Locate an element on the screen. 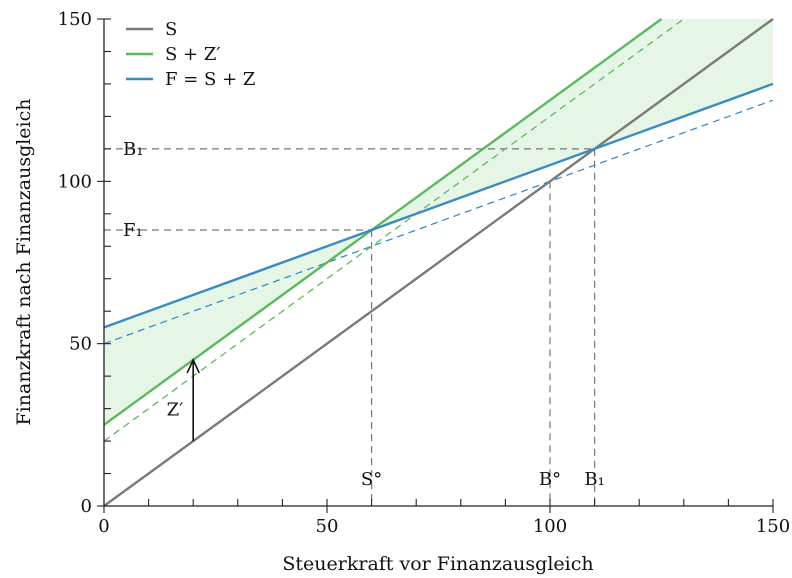  y-tick-label: 50 is located at coordinates (80, 344).